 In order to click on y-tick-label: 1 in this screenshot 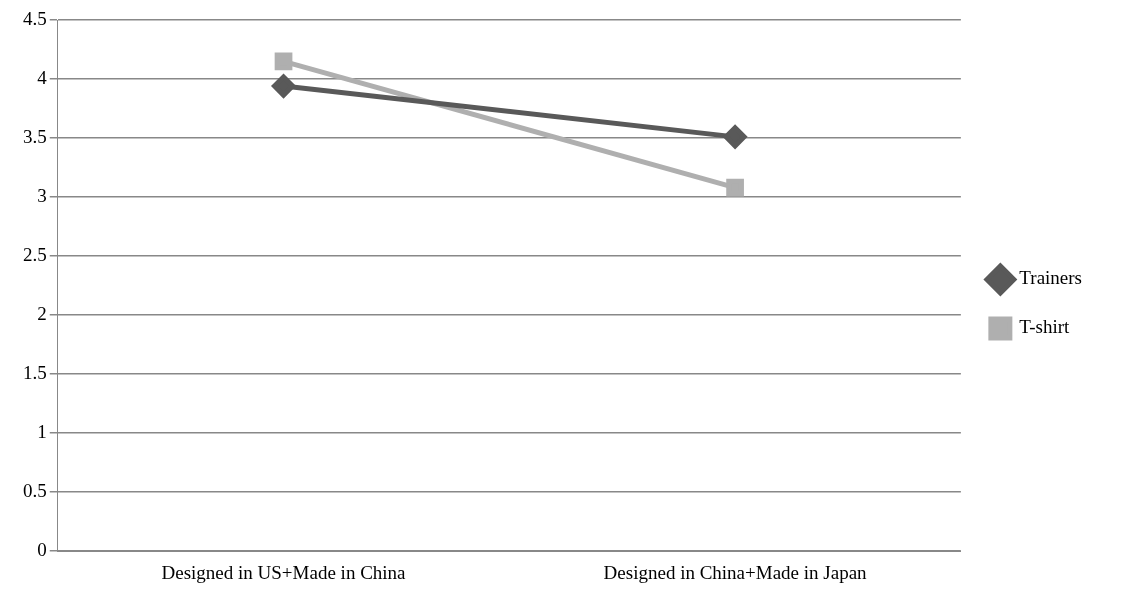, I will do `click(42, 432)`.